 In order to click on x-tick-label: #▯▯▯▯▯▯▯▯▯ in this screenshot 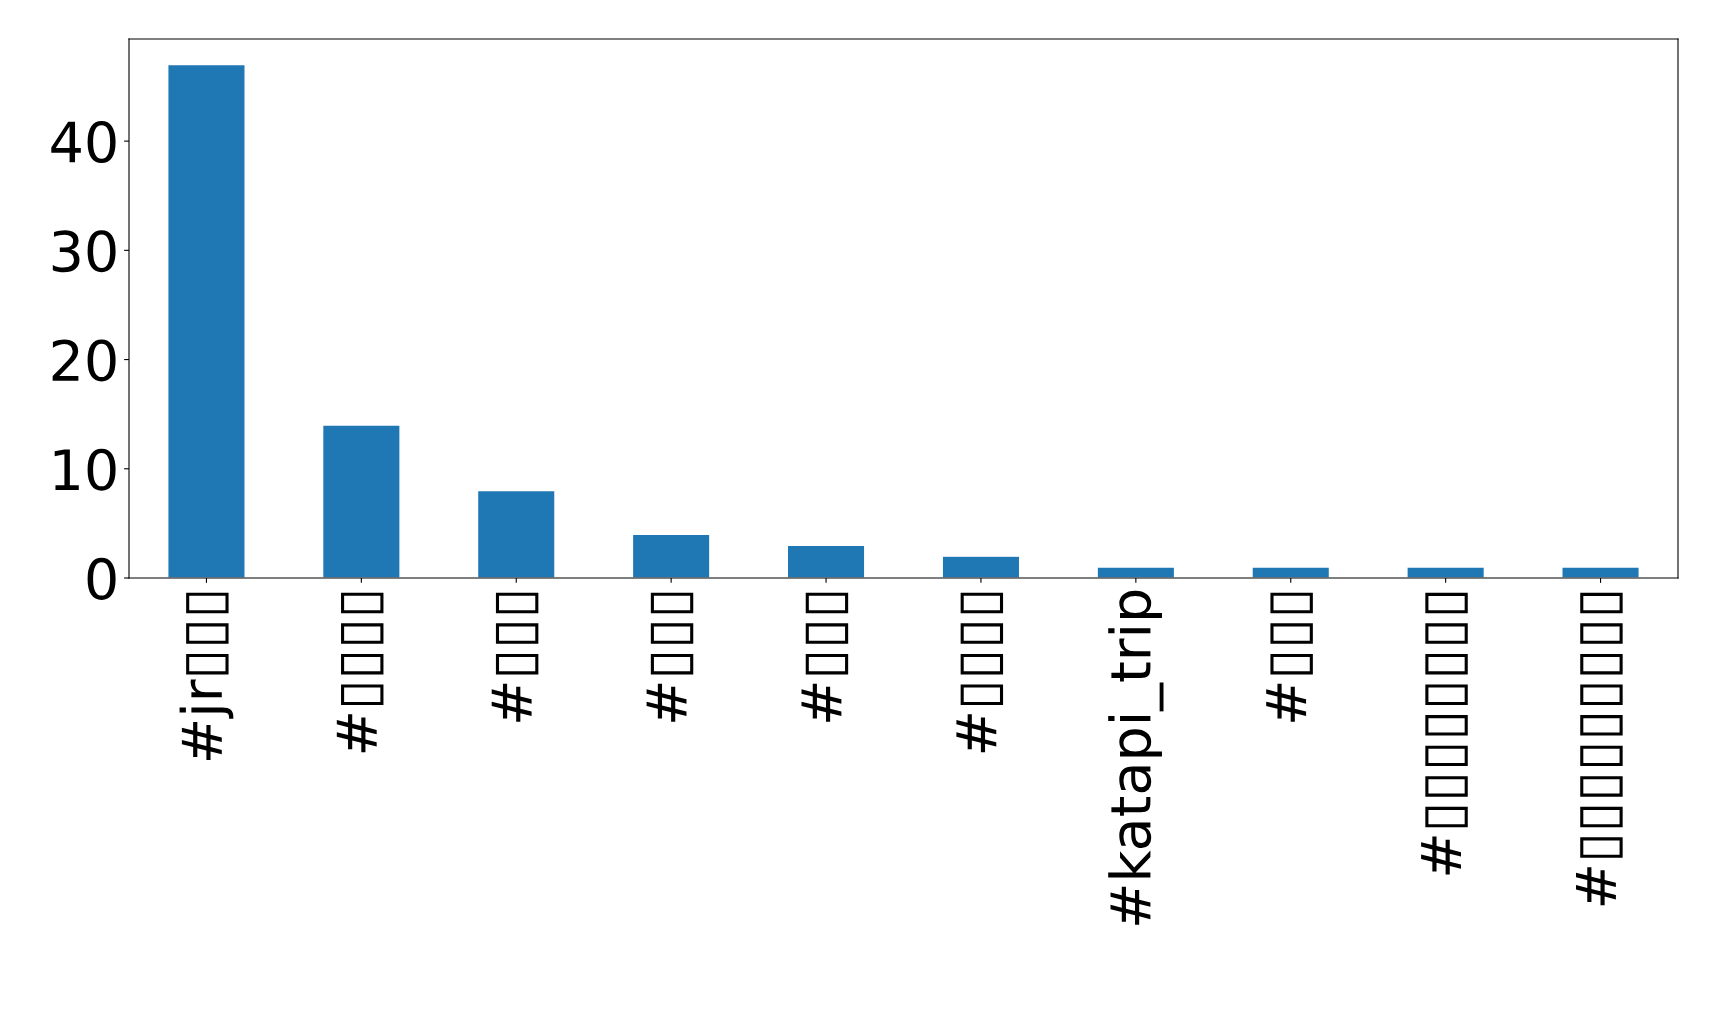, I will do `click(1599, 749)`.